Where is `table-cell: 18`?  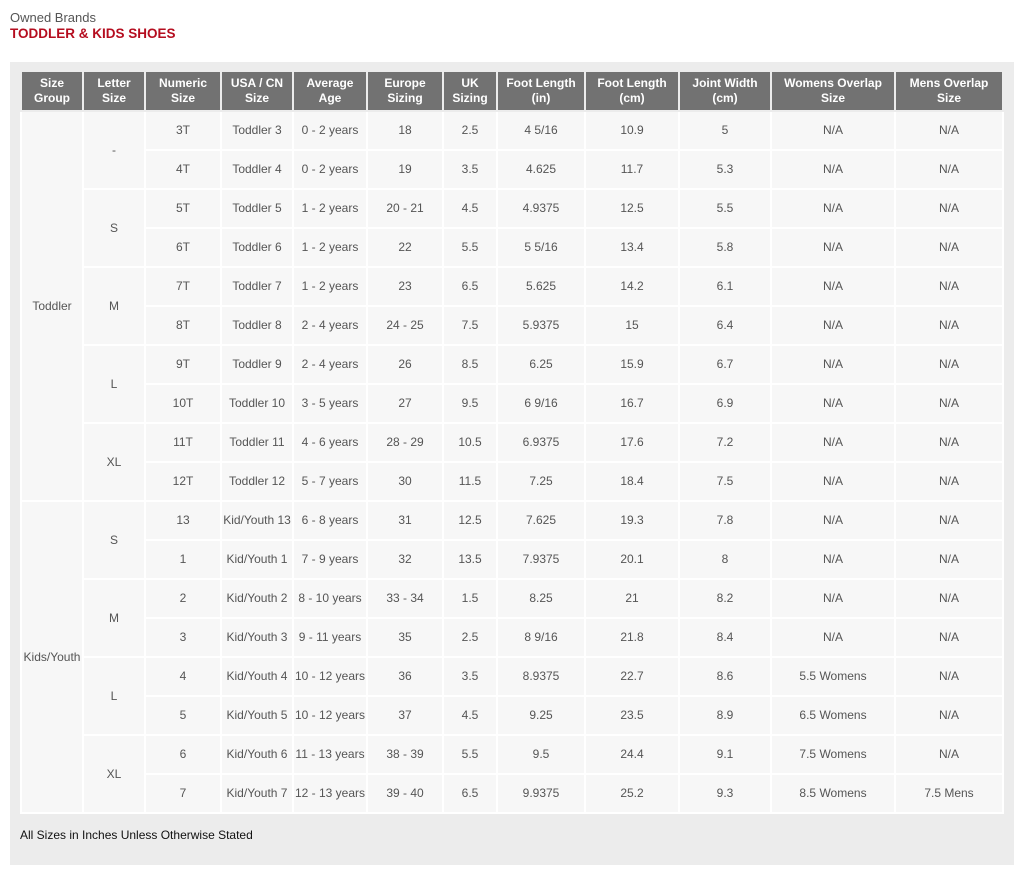
table-cell: 18 is located at coordinates (405, 130).